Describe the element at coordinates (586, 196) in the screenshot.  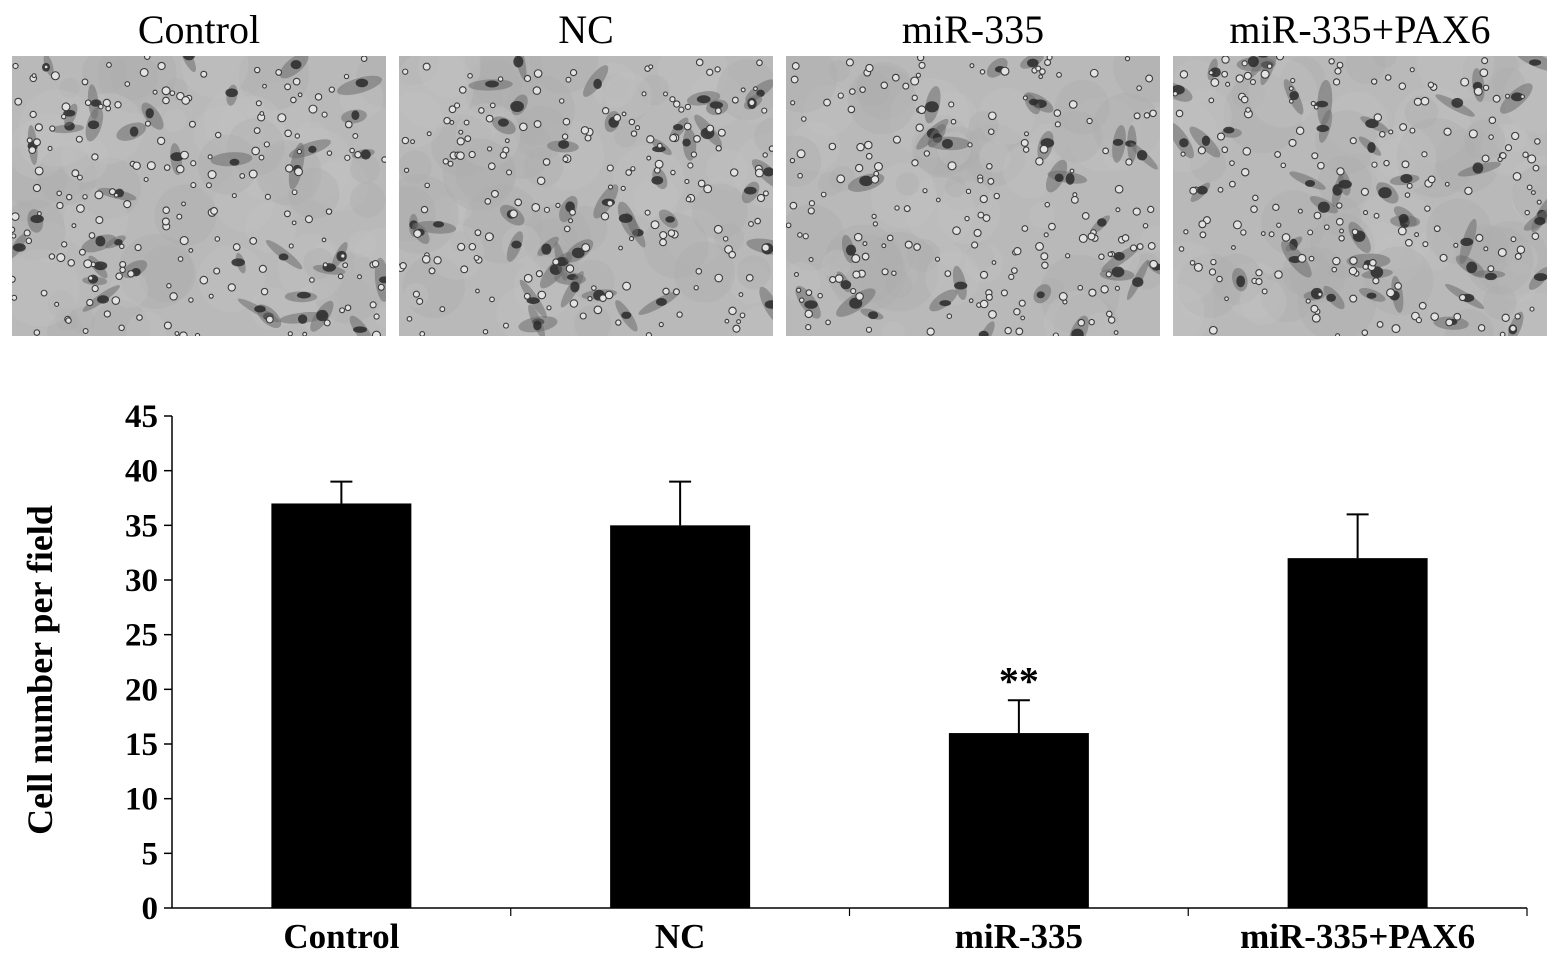
I see `micrograph-nc` at that location.